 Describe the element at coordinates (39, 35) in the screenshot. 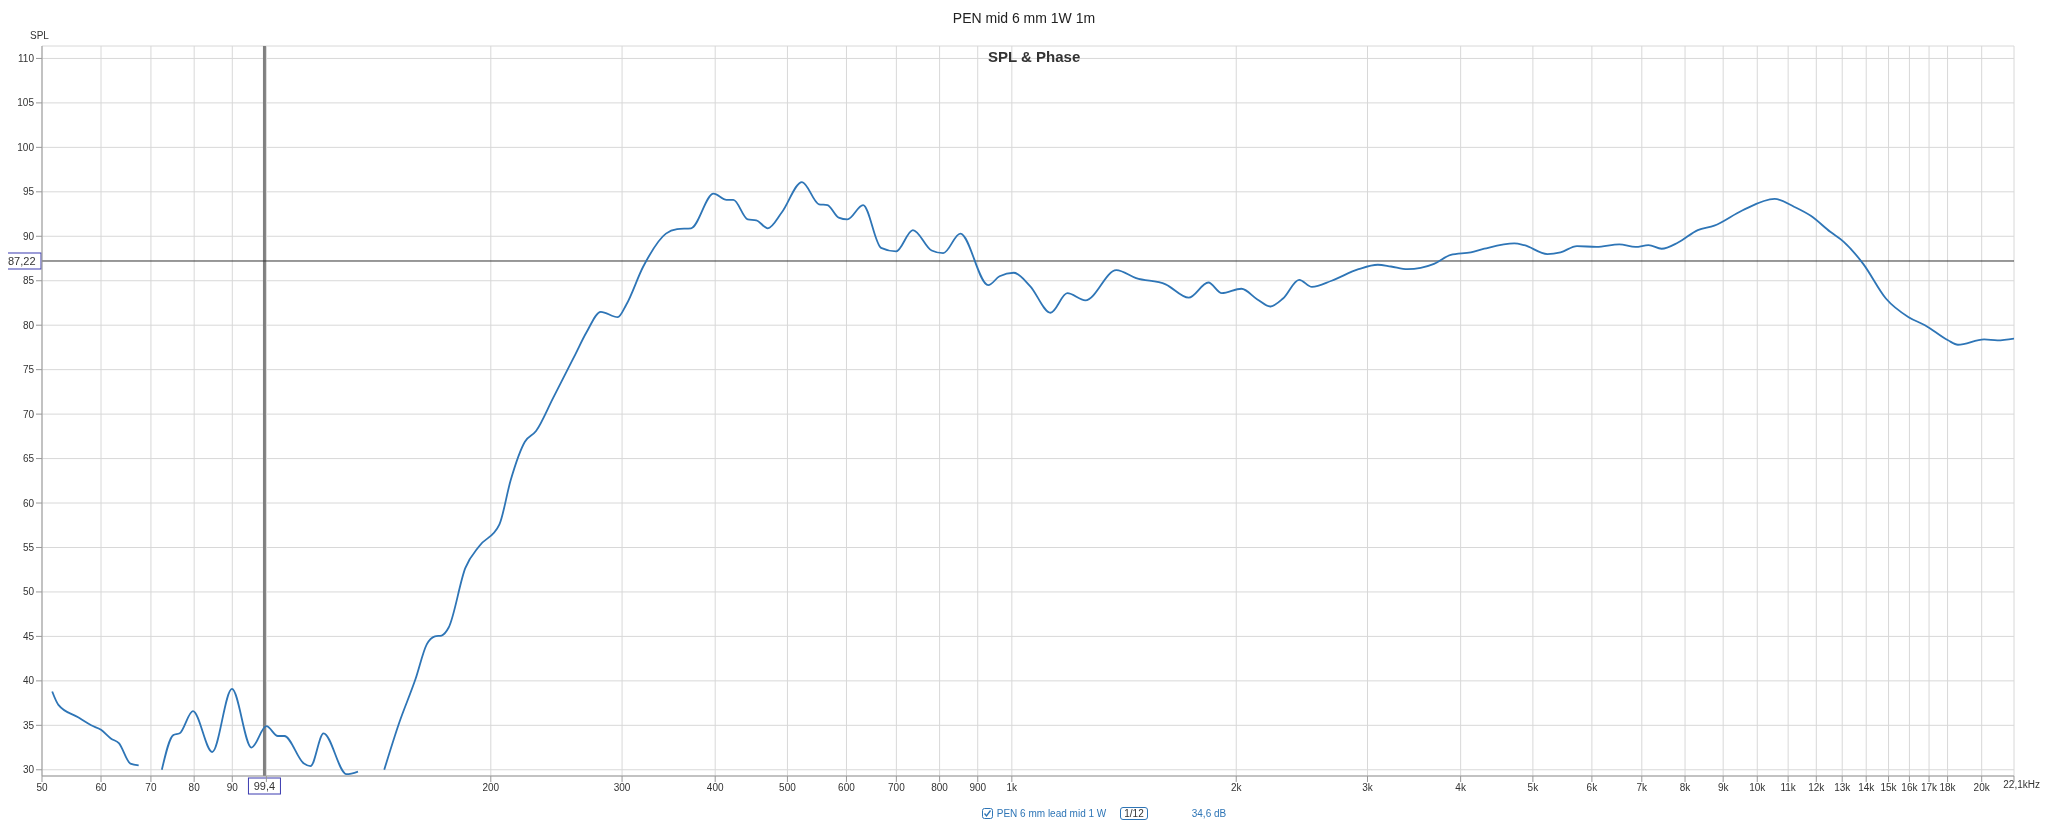

I see `y-axis-title: SPL` at that location.